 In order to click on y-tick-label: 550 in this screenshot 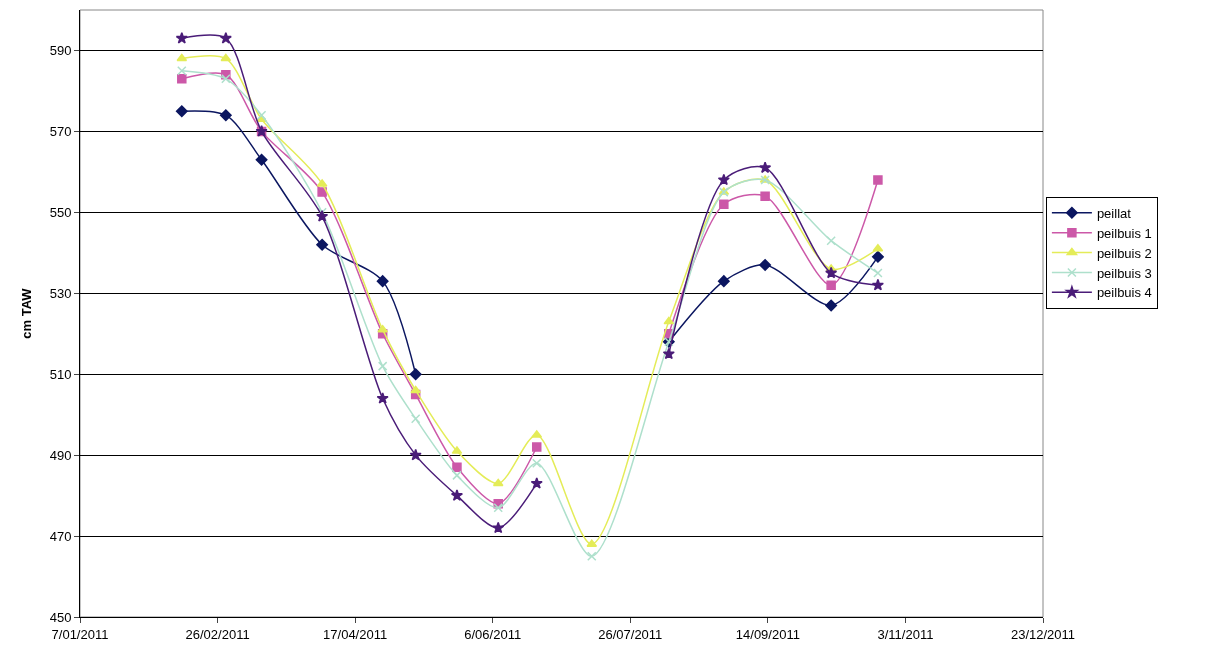, I will do `click(60, 212)`.